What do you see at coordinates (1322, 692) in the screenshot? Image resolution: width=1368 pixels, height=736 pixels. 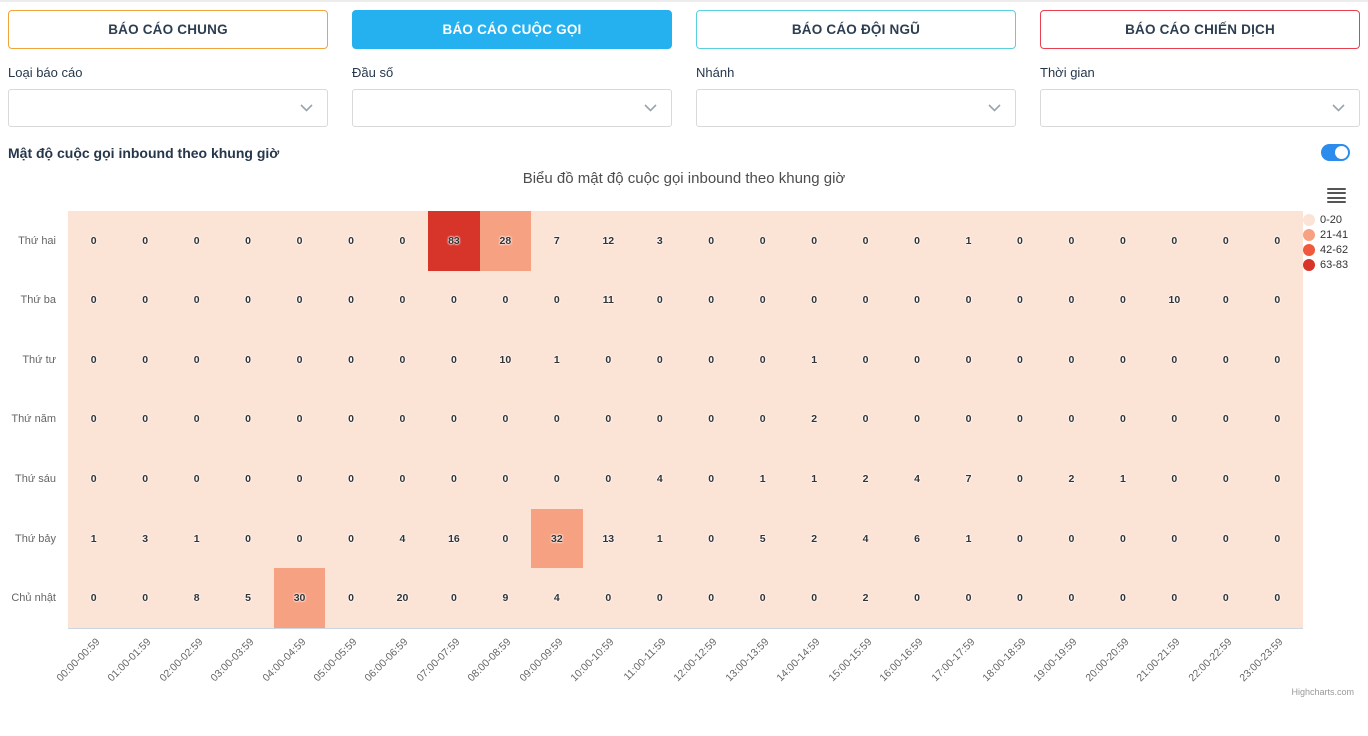 I see `highcharts-credit: Highcharts.com` at bounding box center [1322, 692].